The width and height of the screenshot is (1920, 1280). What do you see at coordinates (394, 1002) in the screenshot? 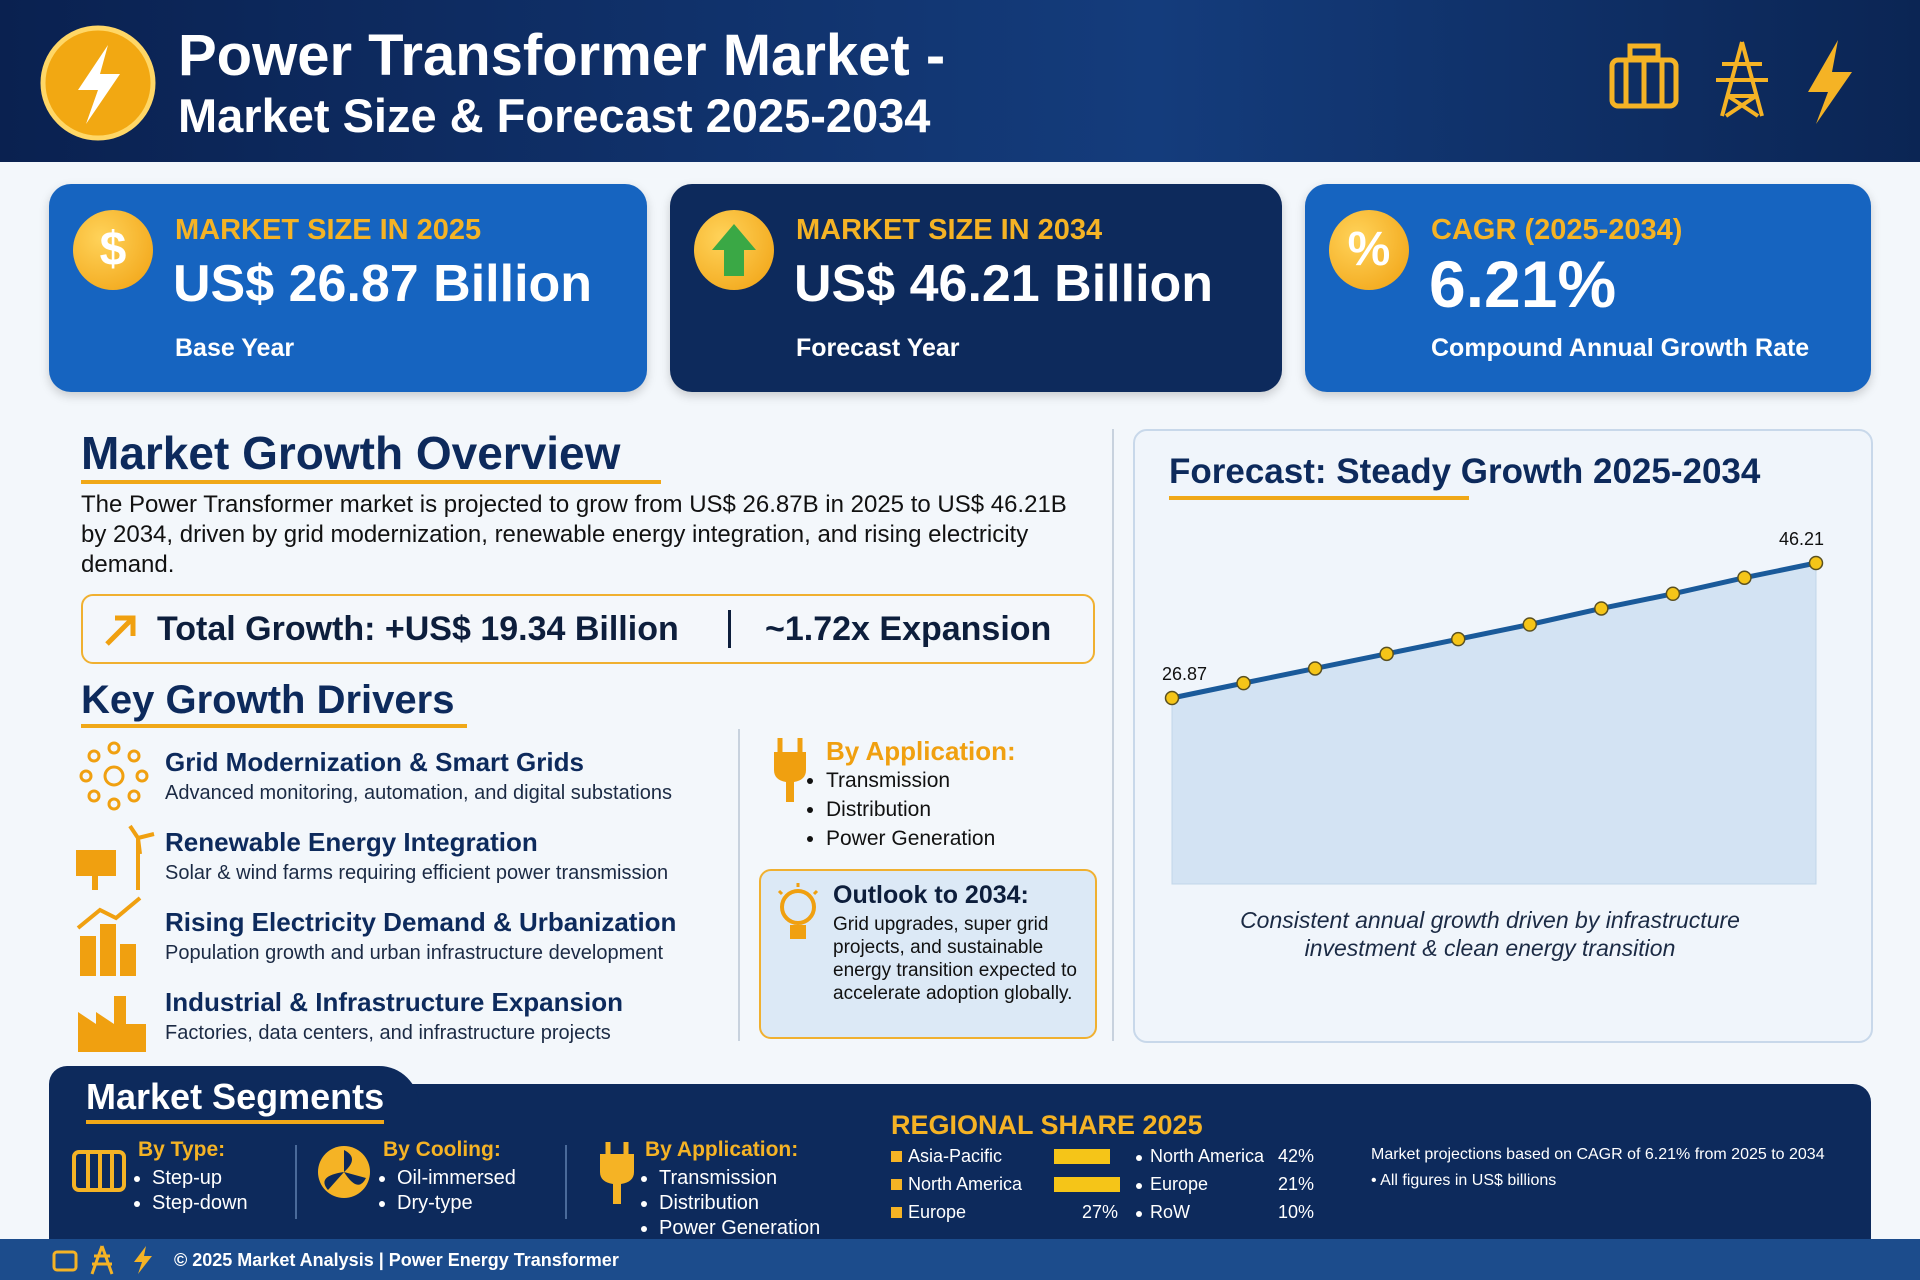
I see `driver-title: Industrial & Infrastructure Expansion` at bounding box center [394, 1002].